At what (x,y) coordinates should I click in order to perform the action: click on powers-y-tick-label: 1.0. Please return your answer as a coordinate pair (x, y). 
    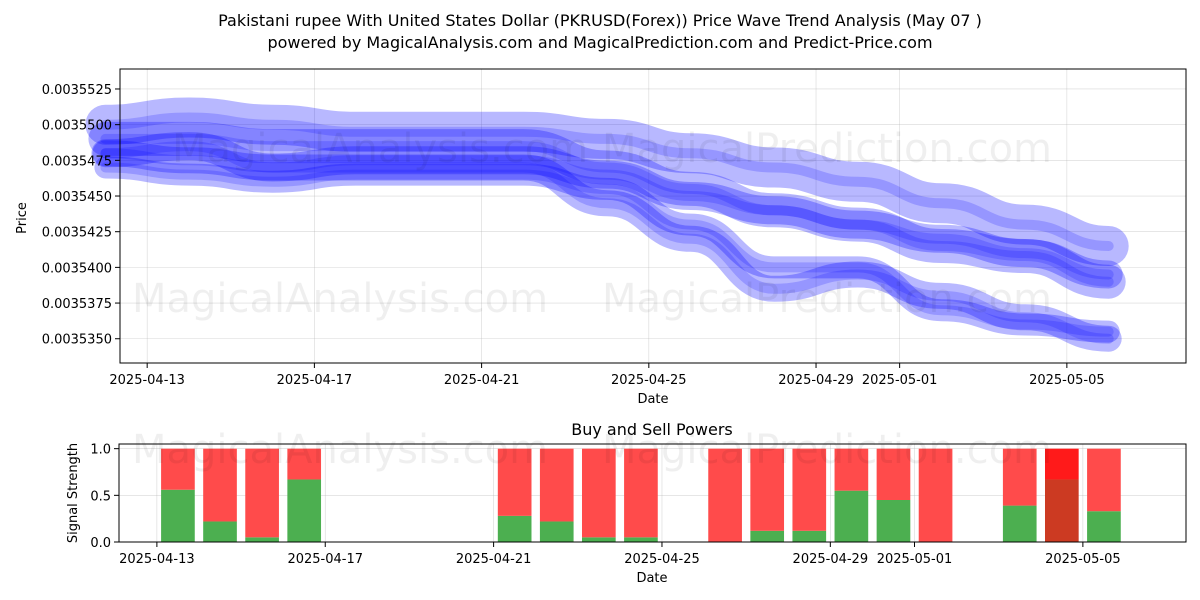
    Looking at the image, I should click on (100, 450).